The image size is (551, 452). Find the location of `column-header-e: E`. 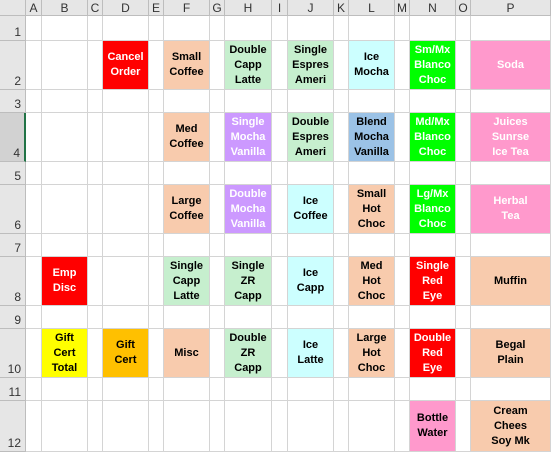

column-header-e: E is located at coordinates (156, 8).